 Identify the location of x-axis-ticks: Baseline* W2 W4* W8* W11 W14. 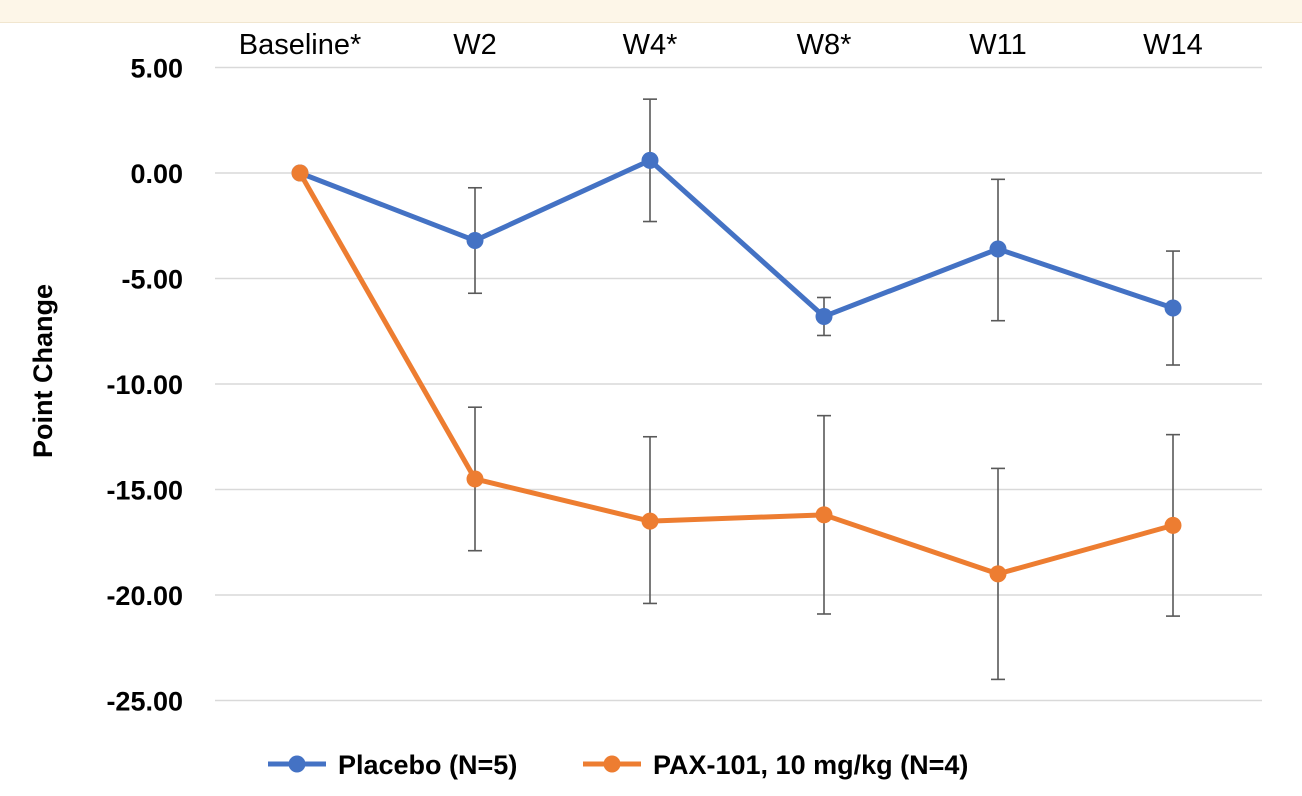
(721, 45).